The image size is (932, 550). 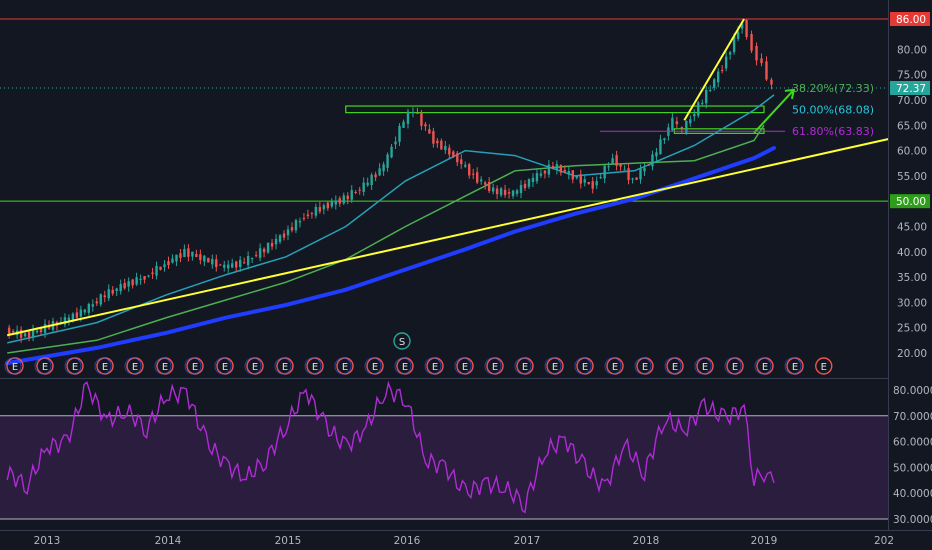 I want to click on split-marker, so click(x=402, y=341).